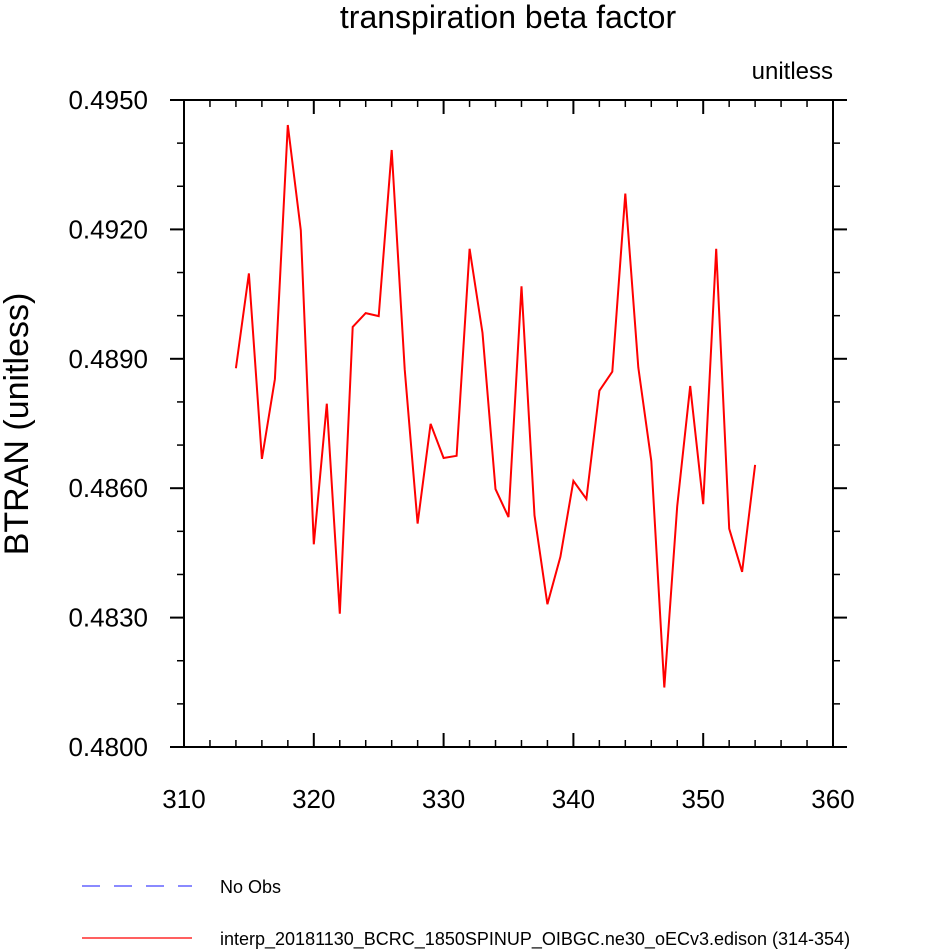 This screenshot has height=952, width=931. Describe the element at coordinates (108, 100) in the screenshot. I see `y-tick-label: 0.4950` at that location.